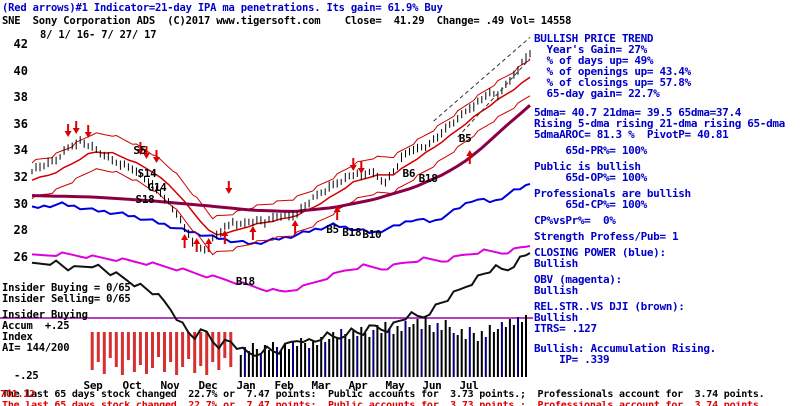 Image resolution: width=800 pixels, height=406 pixels. What do you see at coordinates (606, 236) in the screenshot?
I see `panel-line: Strength Profess/Pub= 1` at bounding box center [606, 236].